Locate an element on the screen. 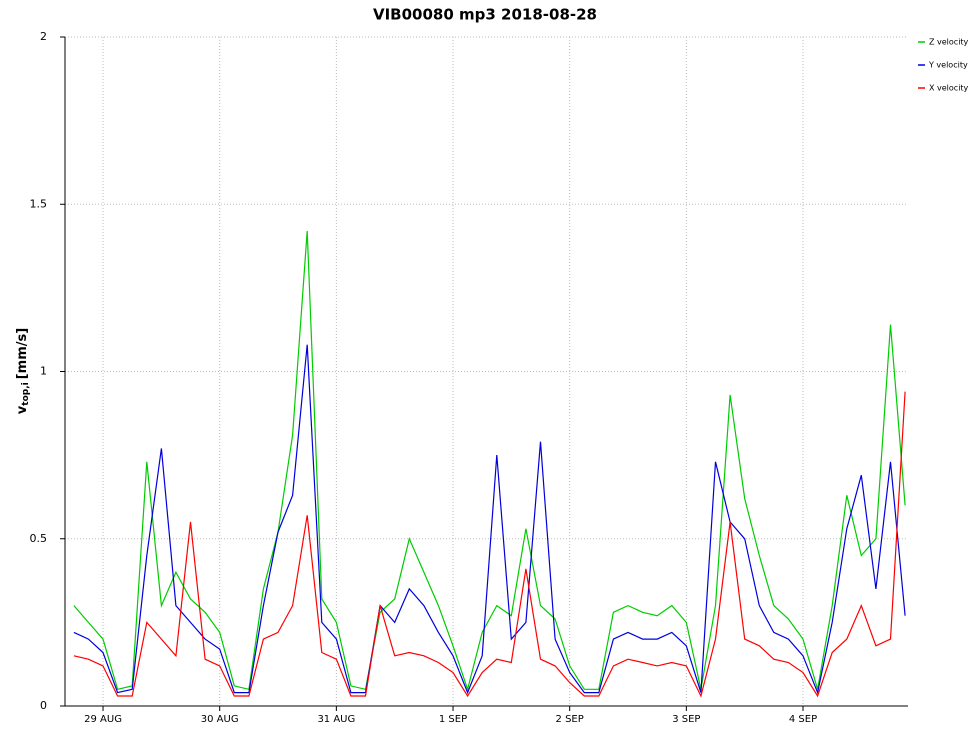 This screenshot has height=740, width=975. y-tick-label: 1.5 is located at coordinates (39, 203).